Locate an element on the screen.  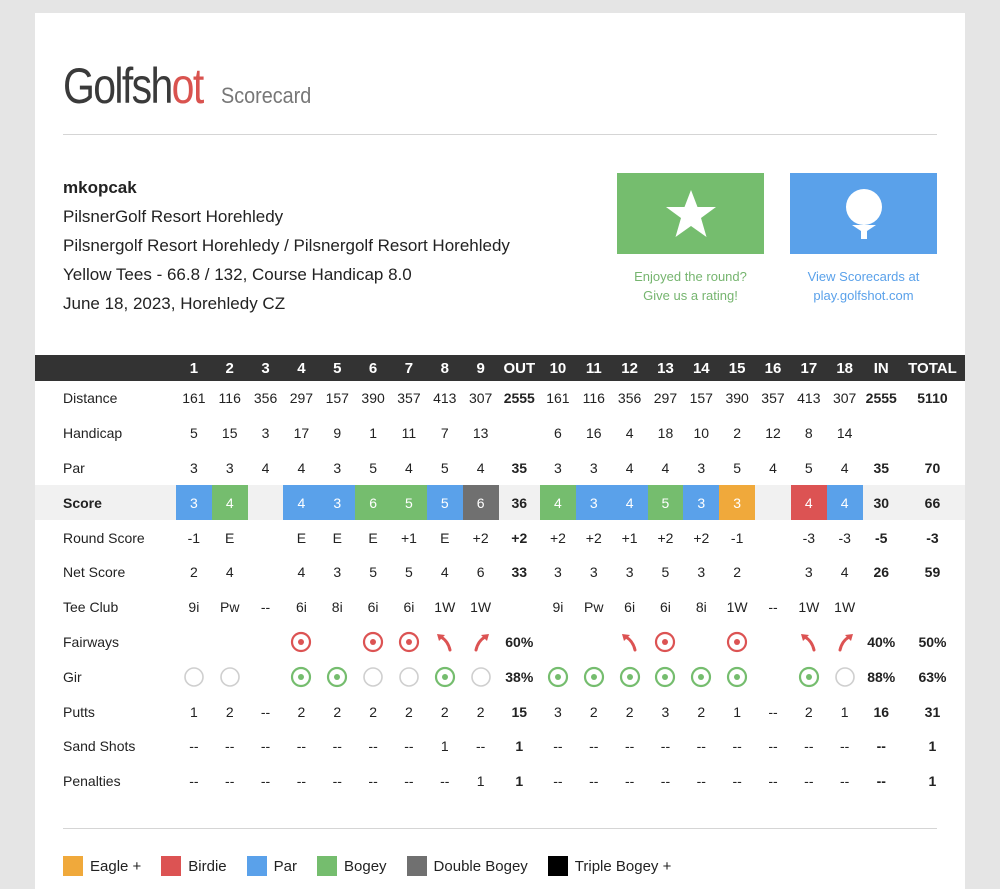
table-cell: 13 is located at coordinates (480, 433).